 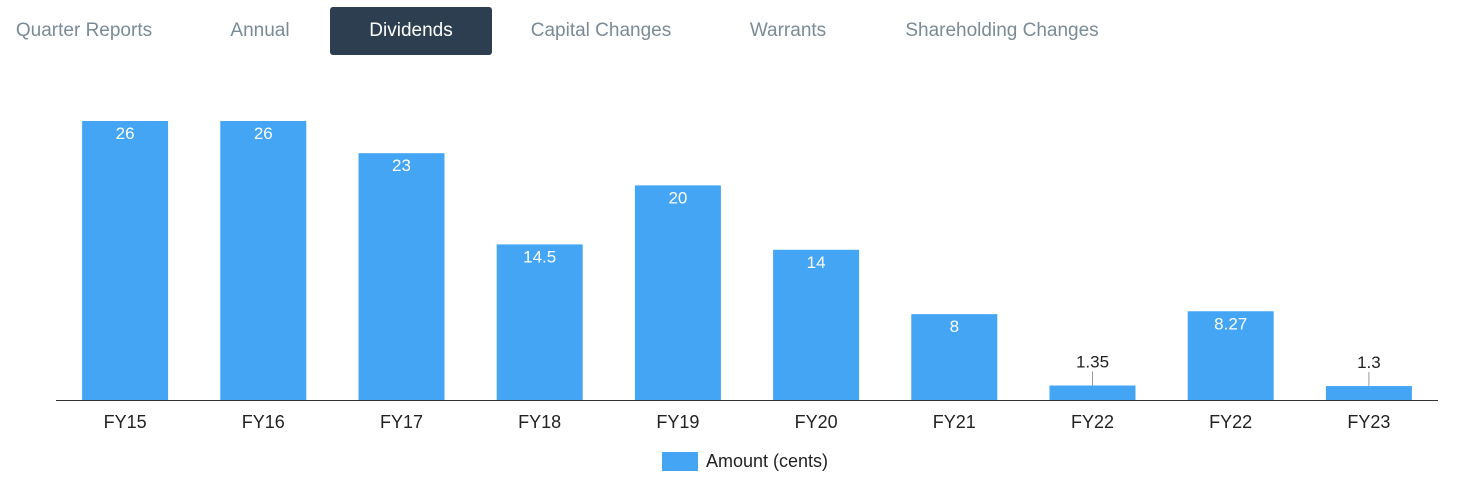 What do you see at coordinates (788, 30) in the screenshot?
I see `tab-warrants: Warrants` at bounding box center [788, 30].